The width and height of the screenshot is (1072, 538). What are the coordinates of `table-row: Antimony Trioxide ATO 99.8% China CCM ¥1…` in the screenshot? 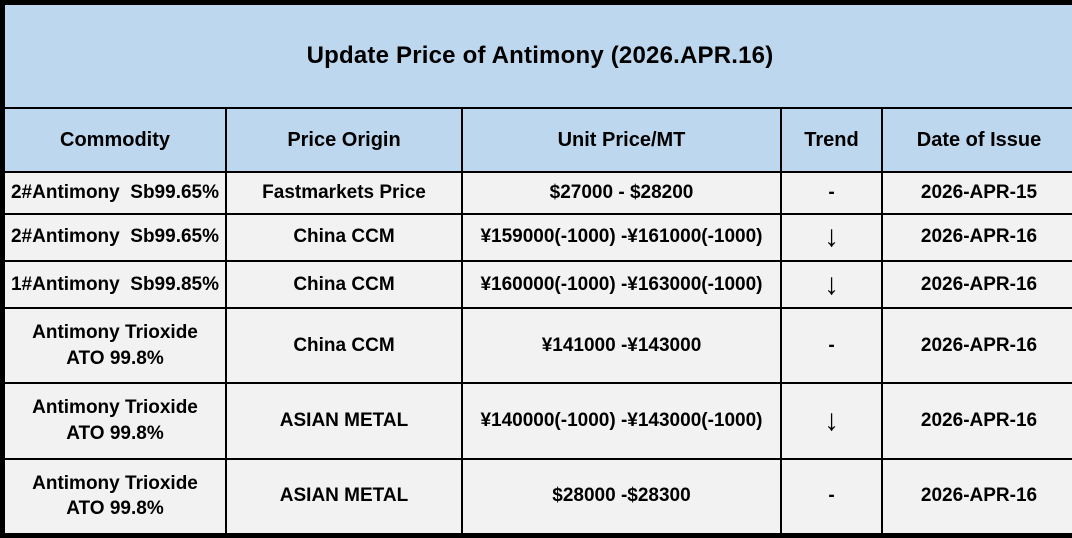 It's located at (537, 346).